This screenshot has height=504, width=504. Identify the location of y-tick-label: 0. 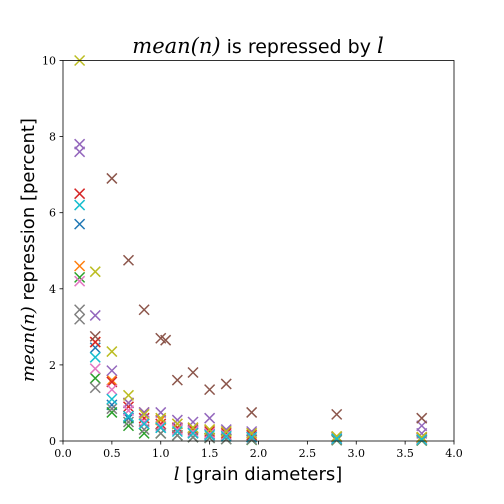
(52, 441).